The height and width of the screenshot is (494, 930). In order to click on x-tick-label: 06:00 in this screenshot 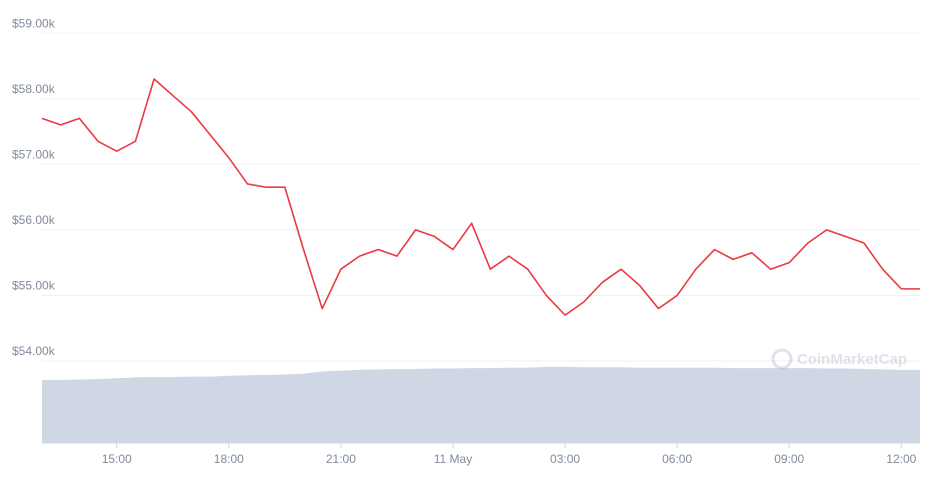, I will do `click(677, 459)`.